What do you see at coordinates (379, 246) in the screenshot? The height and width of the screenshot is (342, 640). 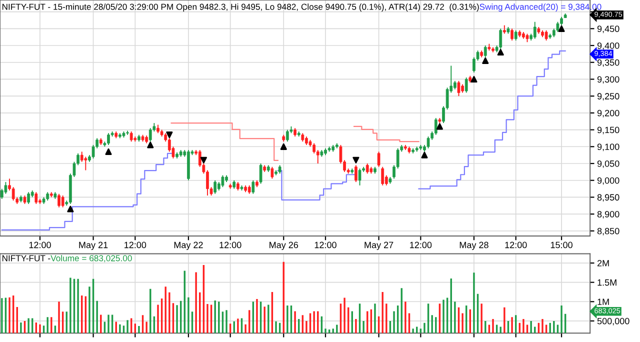 I see `x-tick-label: May 27` at bounding box center [379, 246].